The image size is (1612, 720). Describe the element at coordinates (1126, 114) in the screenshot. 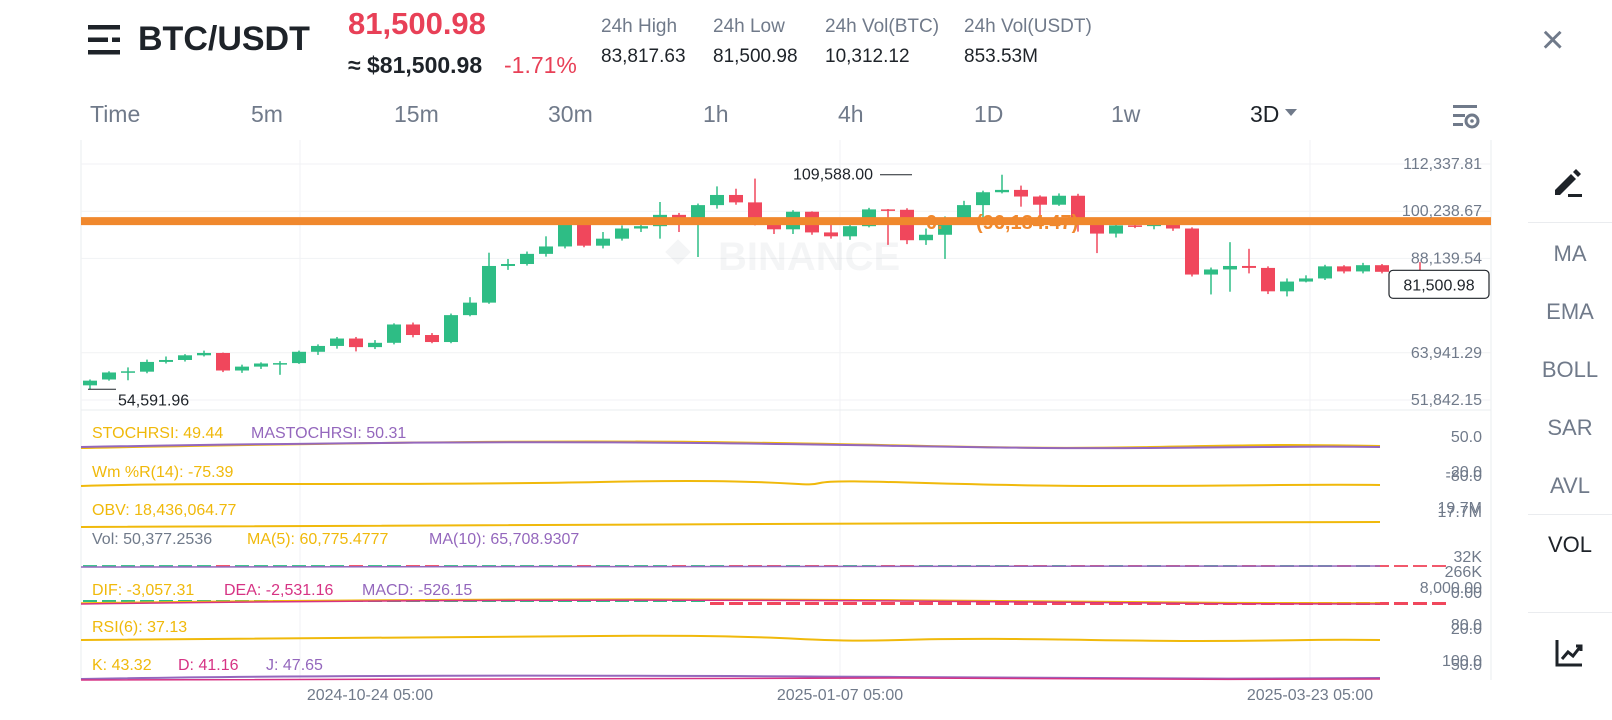

I see `tab-1w: 1w` at that location.